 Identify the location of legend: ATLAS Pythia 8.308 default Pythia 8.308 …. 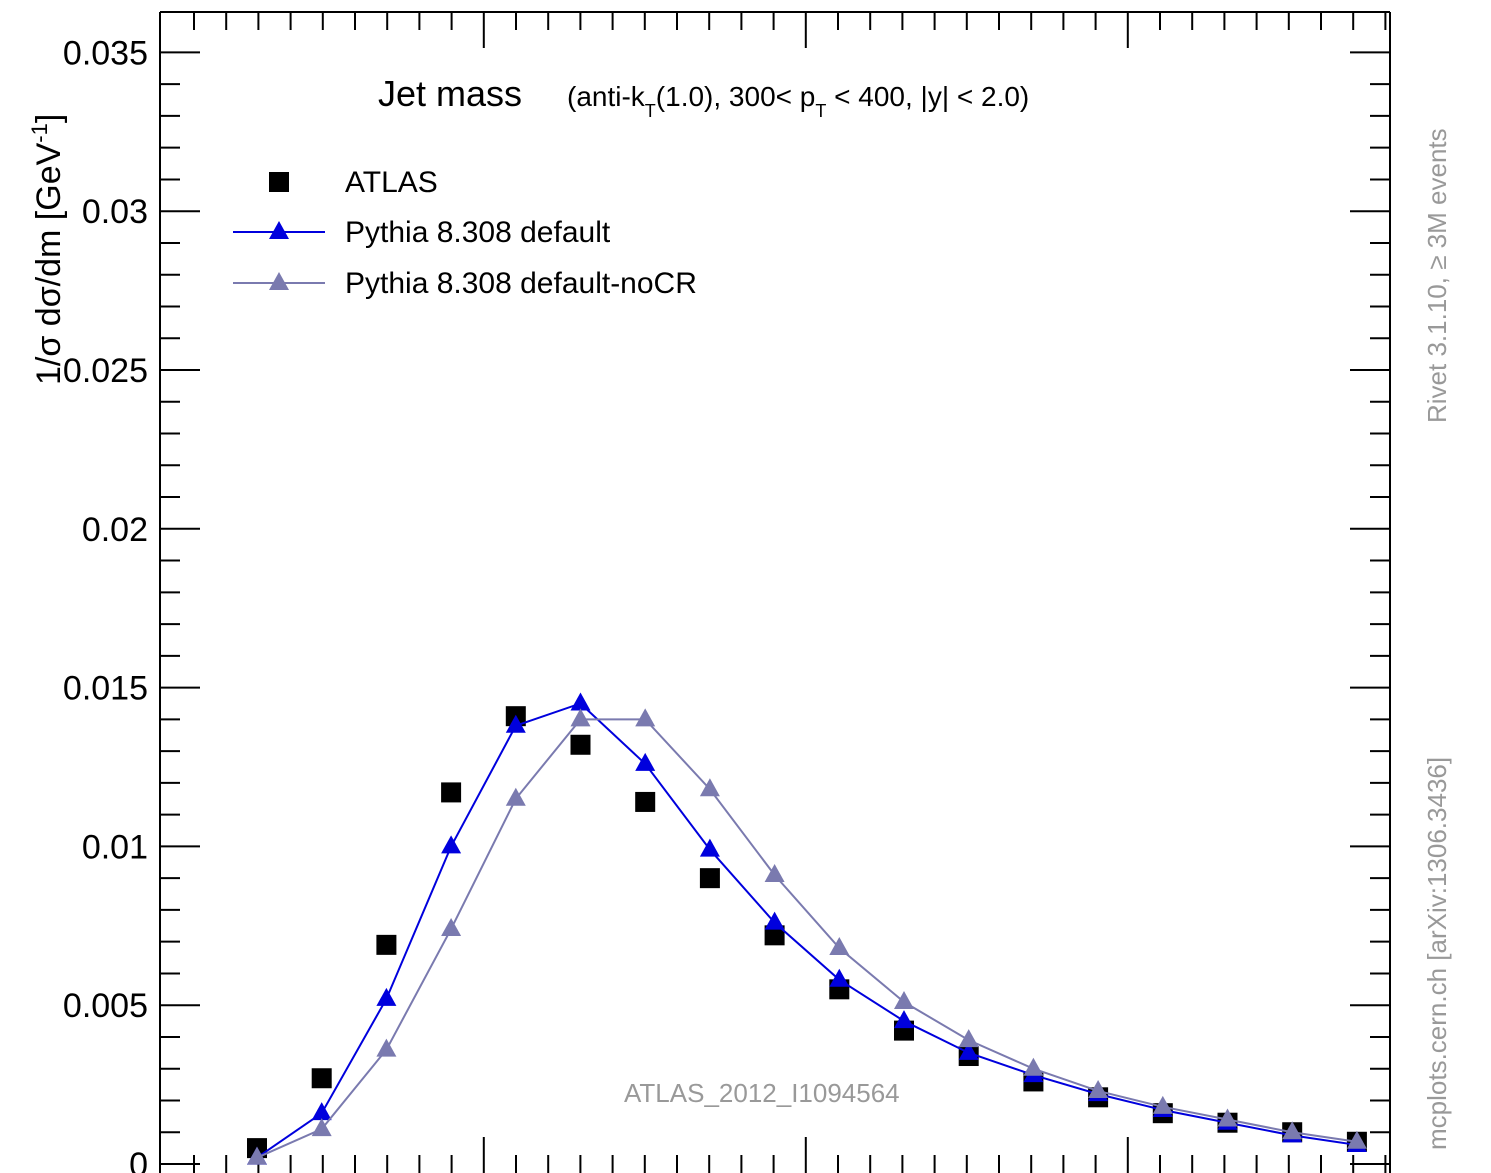
(465, 233).